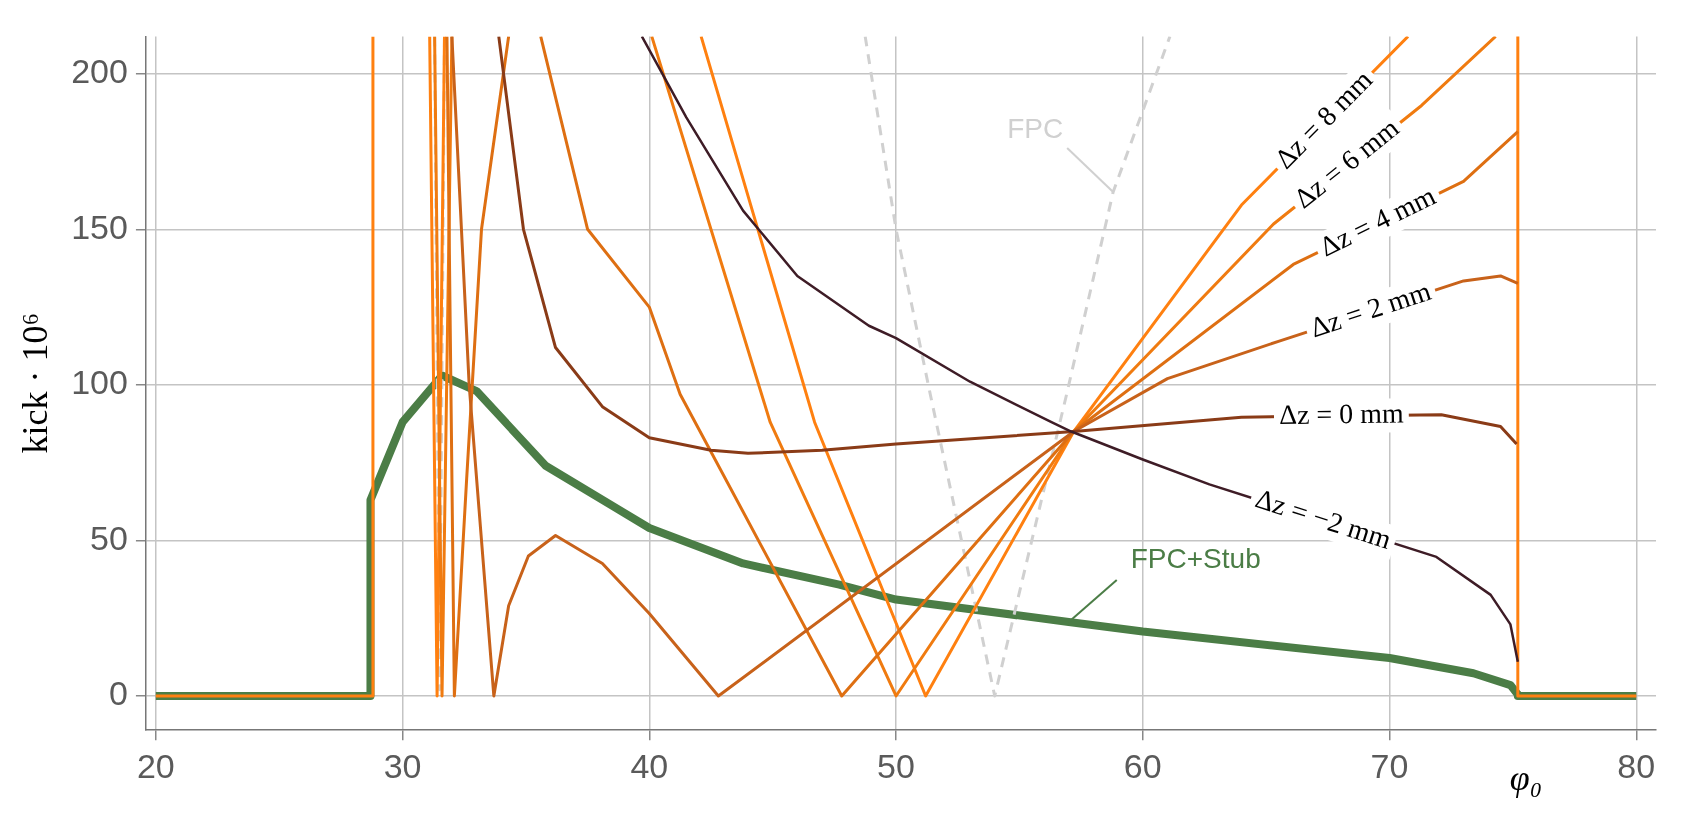 The height and width of the screenshot is (835, 1694). What do you see at coordinates (402, 765) in the screenshot?
I see `x-tick-label: 30` at bounding box center [402, 765].